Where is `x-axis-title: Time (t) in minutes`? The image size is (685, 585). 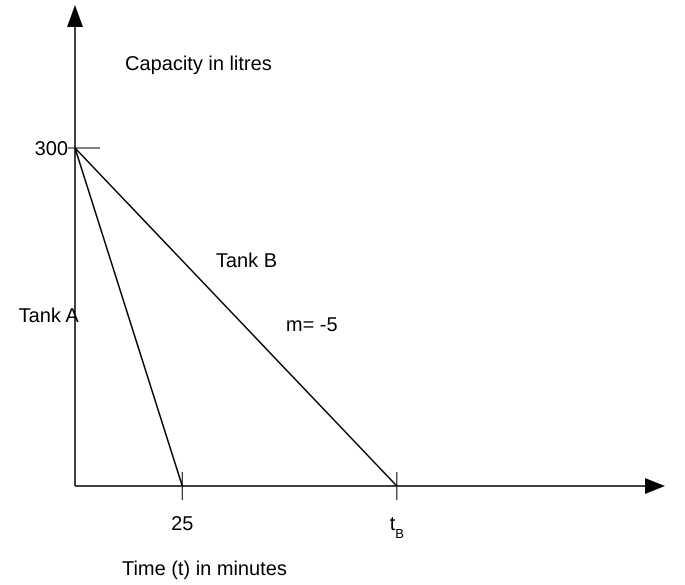
x-axis-title: Time (t) in minutes is located at coordinates (204, 569).